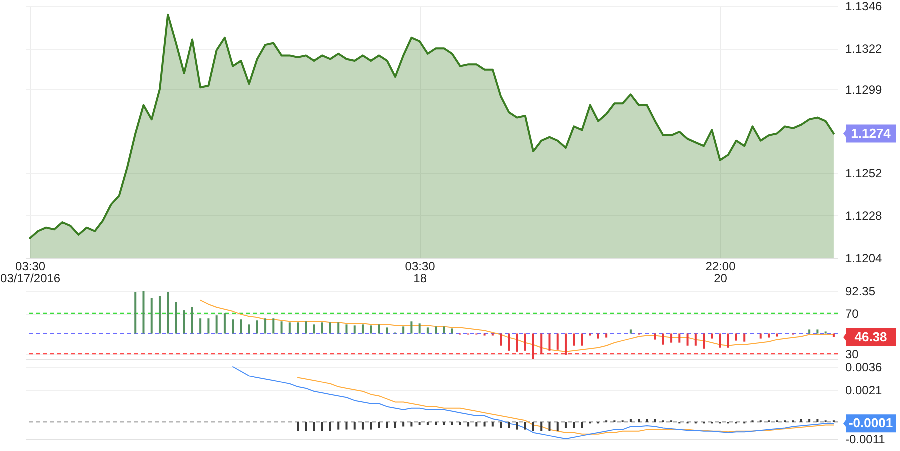  Describe the element at coordinates (864, 215) in the screenshot. I see `y-tick-label: 1.1228` at that location.